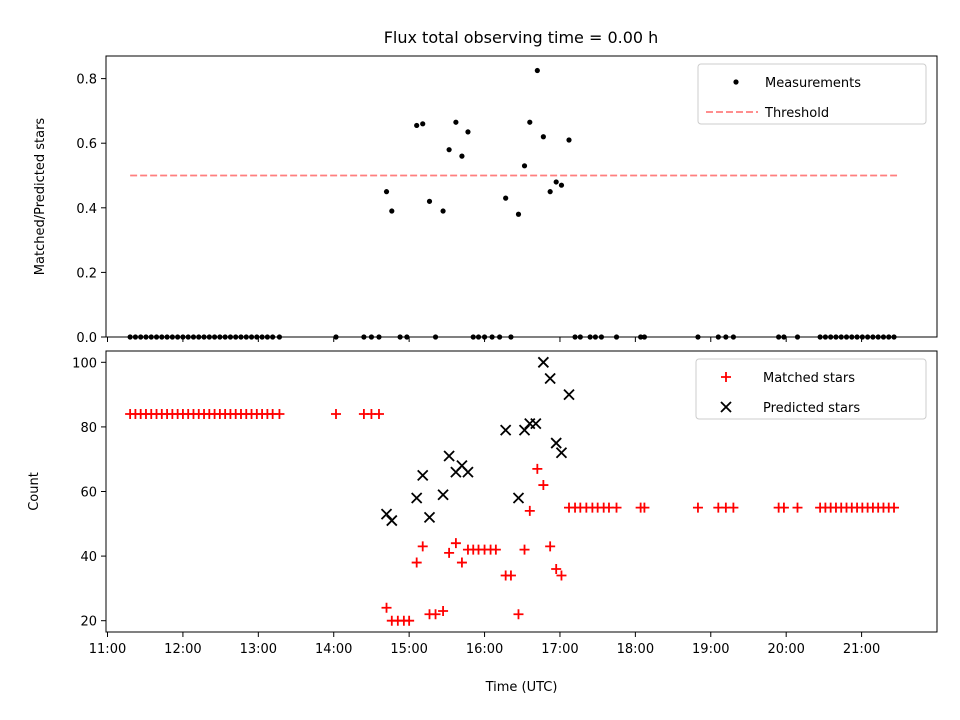  Describe the element at coordinates (861, 649) in the screenshot. I see `bottom-xtick-label: 21:00` at that location.